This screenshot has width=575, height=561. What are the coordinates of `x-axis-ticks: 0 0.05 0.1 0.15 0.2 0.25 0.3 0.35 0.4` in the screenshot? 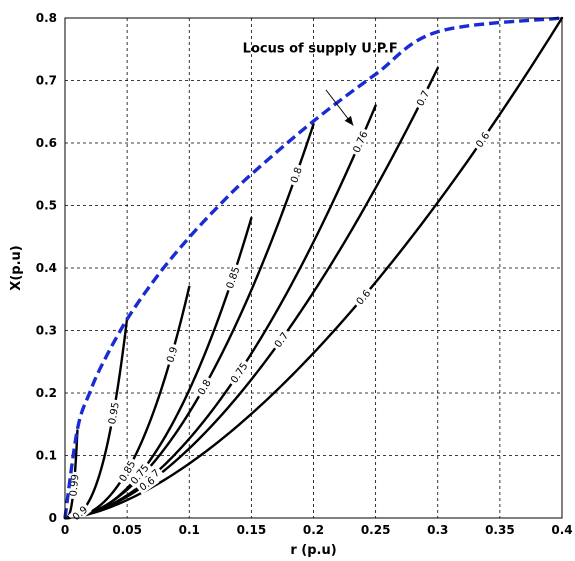 It's located at (317, 530).